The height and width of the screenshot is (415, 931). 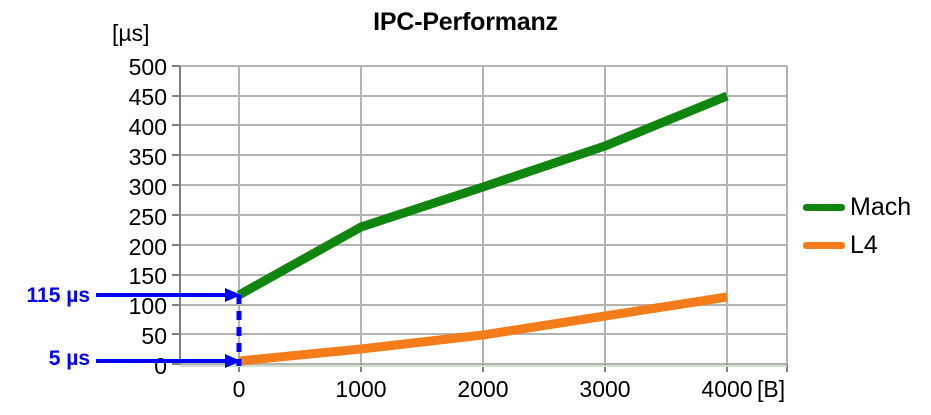 What do you see at coordinates (147, 67) in the screenshot?
I see `y-tick-label: 500` at bounding box center [147, 67].